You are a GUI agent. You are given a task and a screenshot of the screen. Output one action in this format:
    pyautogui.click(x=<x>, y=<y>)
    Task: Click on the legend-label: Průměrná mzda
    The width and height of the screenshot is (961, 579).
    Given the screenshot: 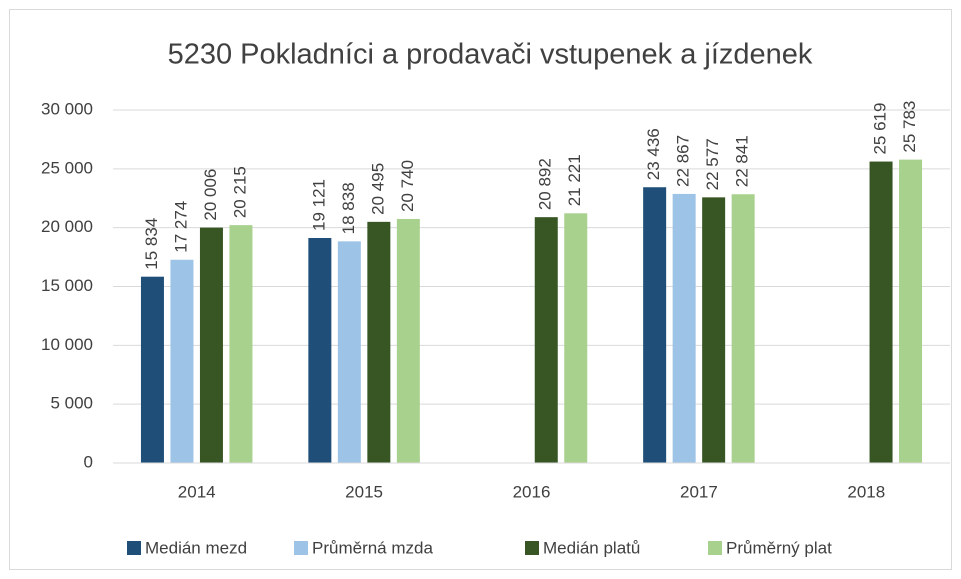 What is the action you would take?
    pyautogui.click(x=372, y=547)
    